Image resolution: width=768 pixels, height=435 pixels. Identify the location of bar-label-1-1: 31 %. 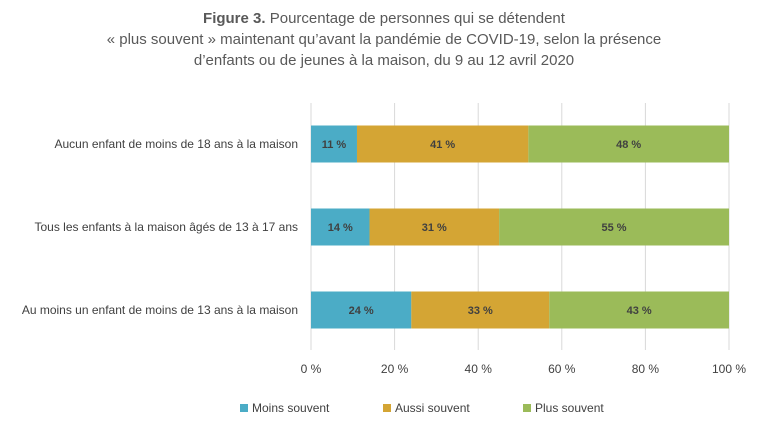
(434, 228).